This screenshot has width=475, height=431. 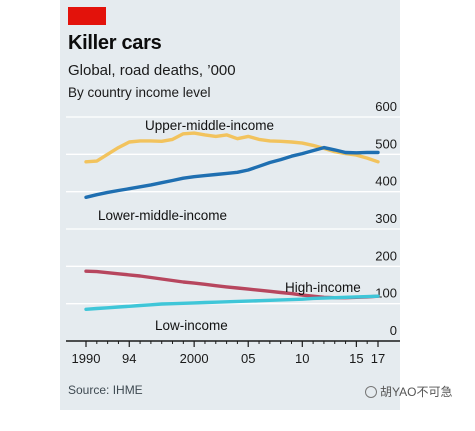 What do you see at coordinates (393, 330) in the screenshot?
I see `y-tick-label: 0` at bounding box center [393, 330].